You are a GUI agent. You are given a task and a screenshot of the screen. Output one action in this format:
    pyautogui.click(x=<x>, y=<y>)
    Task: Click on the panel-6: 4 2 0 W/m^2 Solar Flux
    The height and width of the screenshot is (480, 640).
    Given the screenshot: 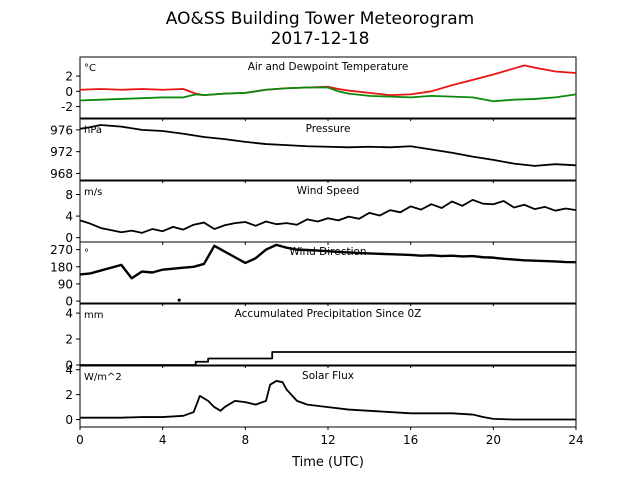 What is the action you would take?
    pyautogui.click(x=321, y=396)
    